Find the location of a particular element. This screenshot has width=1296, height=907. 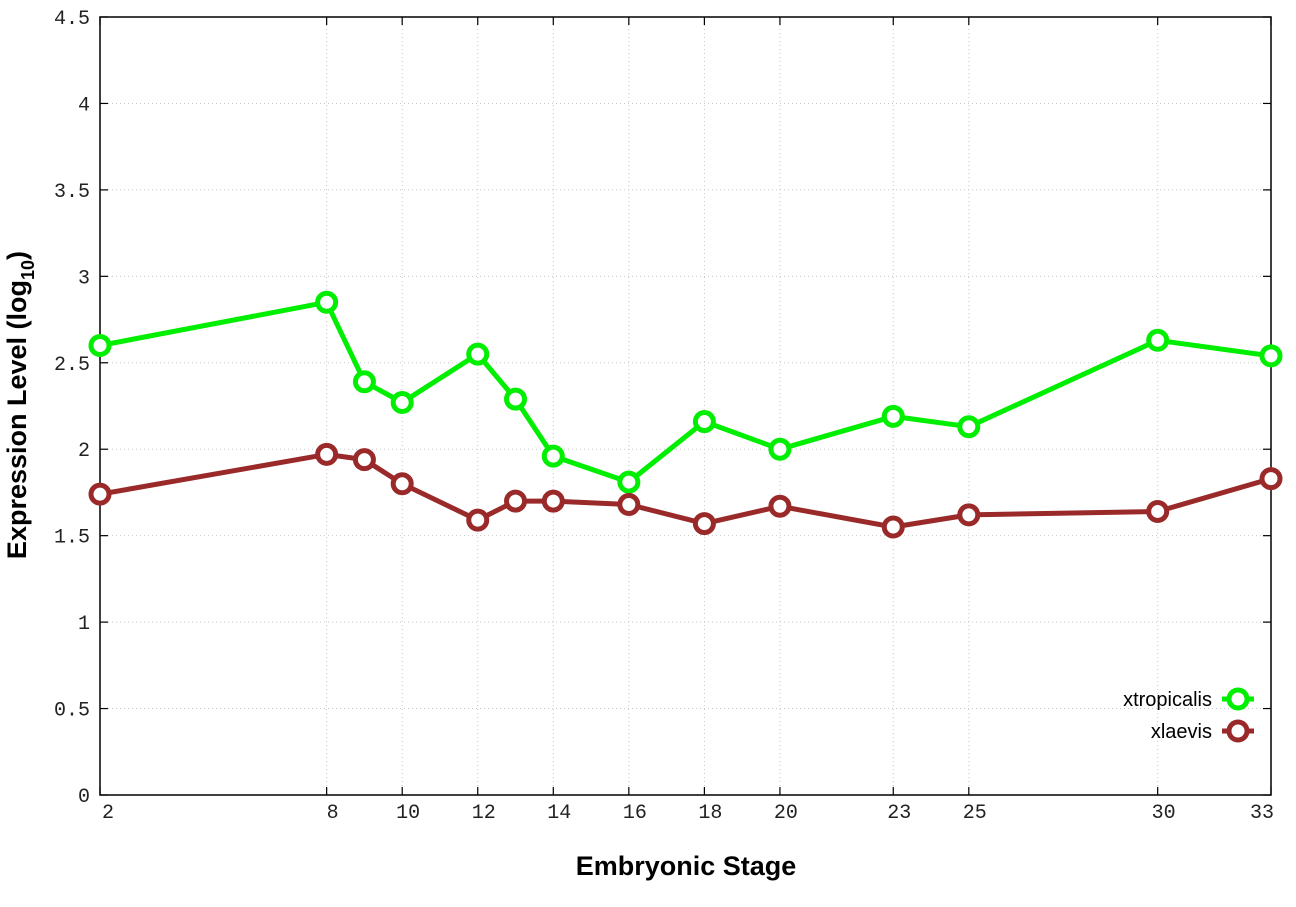

y-tick-label: 1 is located at coordinates (84, 624).